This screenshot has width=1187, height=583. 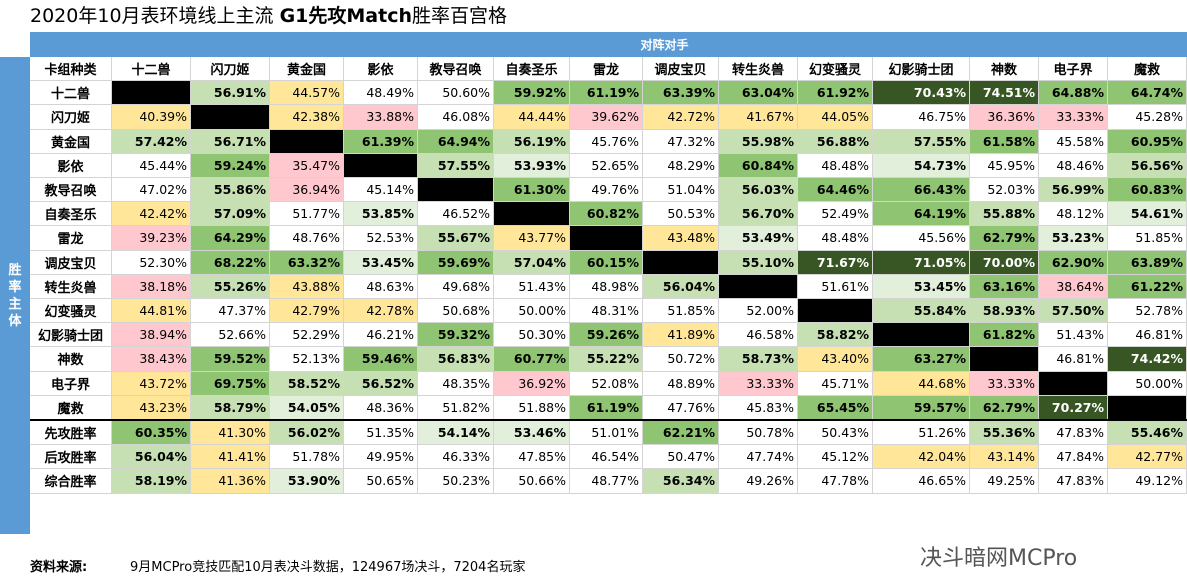 I want to click on winrate-cell: 58.79%, so click(x=230, y=407).